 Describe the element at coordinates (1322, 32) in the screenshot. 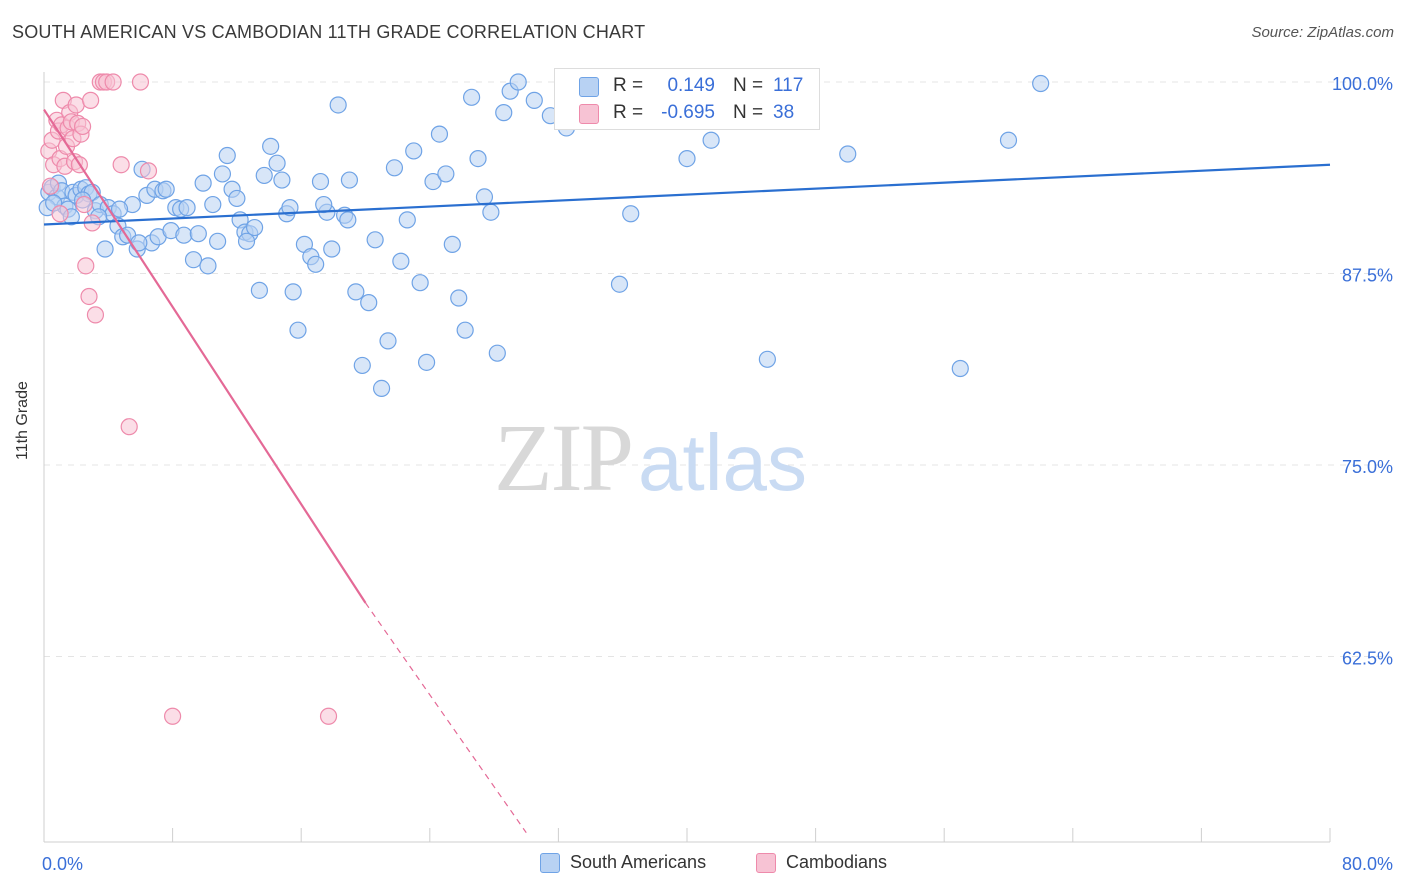

I see `source-label: Source: ZipAtlas.com` at that location.